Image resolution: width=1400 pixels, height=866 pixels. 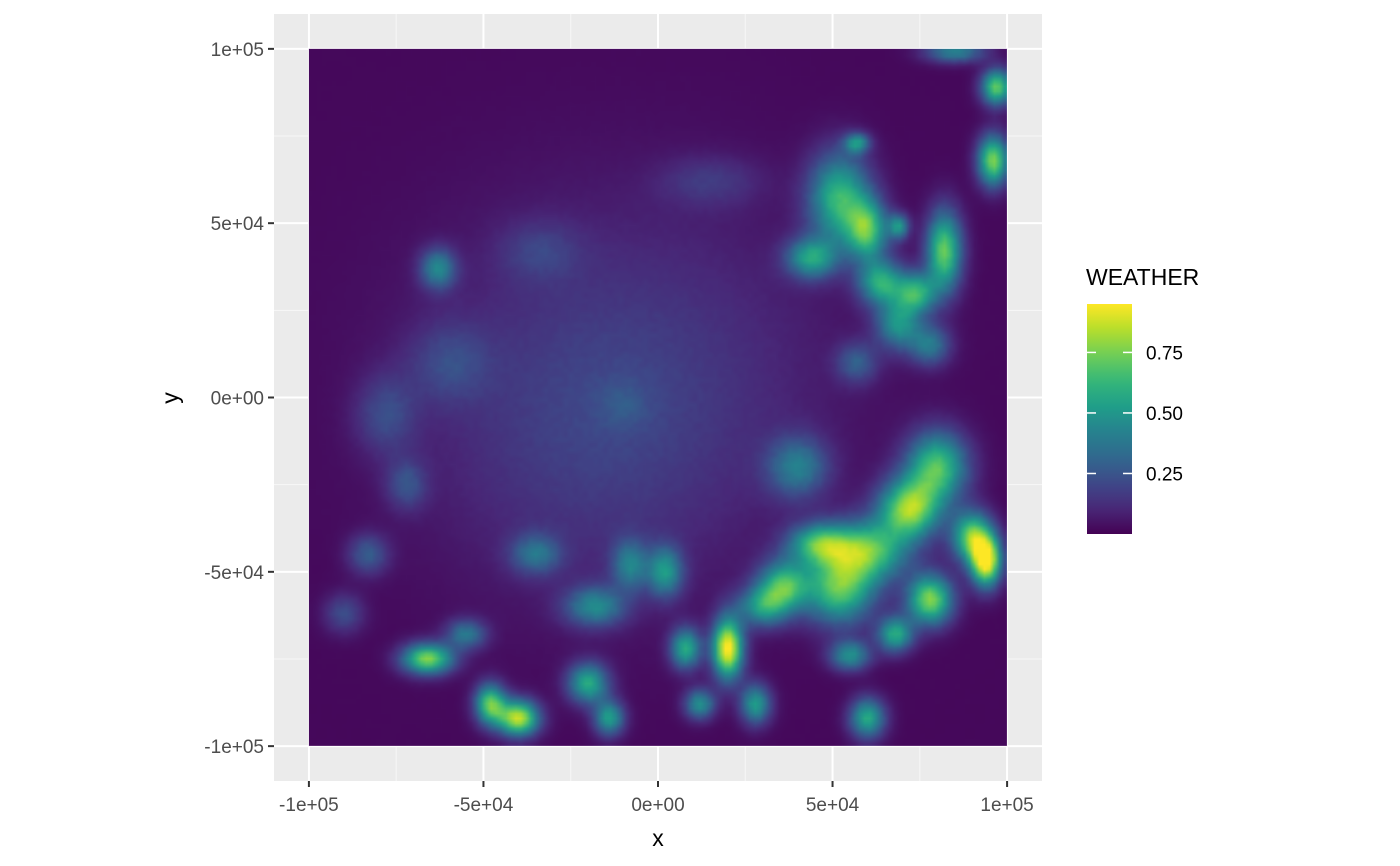 What do you see at coordinates (1164, 474) in the screenshot?
I see `legend-tick-label: 0.25` at bounding box center [1164, 474].